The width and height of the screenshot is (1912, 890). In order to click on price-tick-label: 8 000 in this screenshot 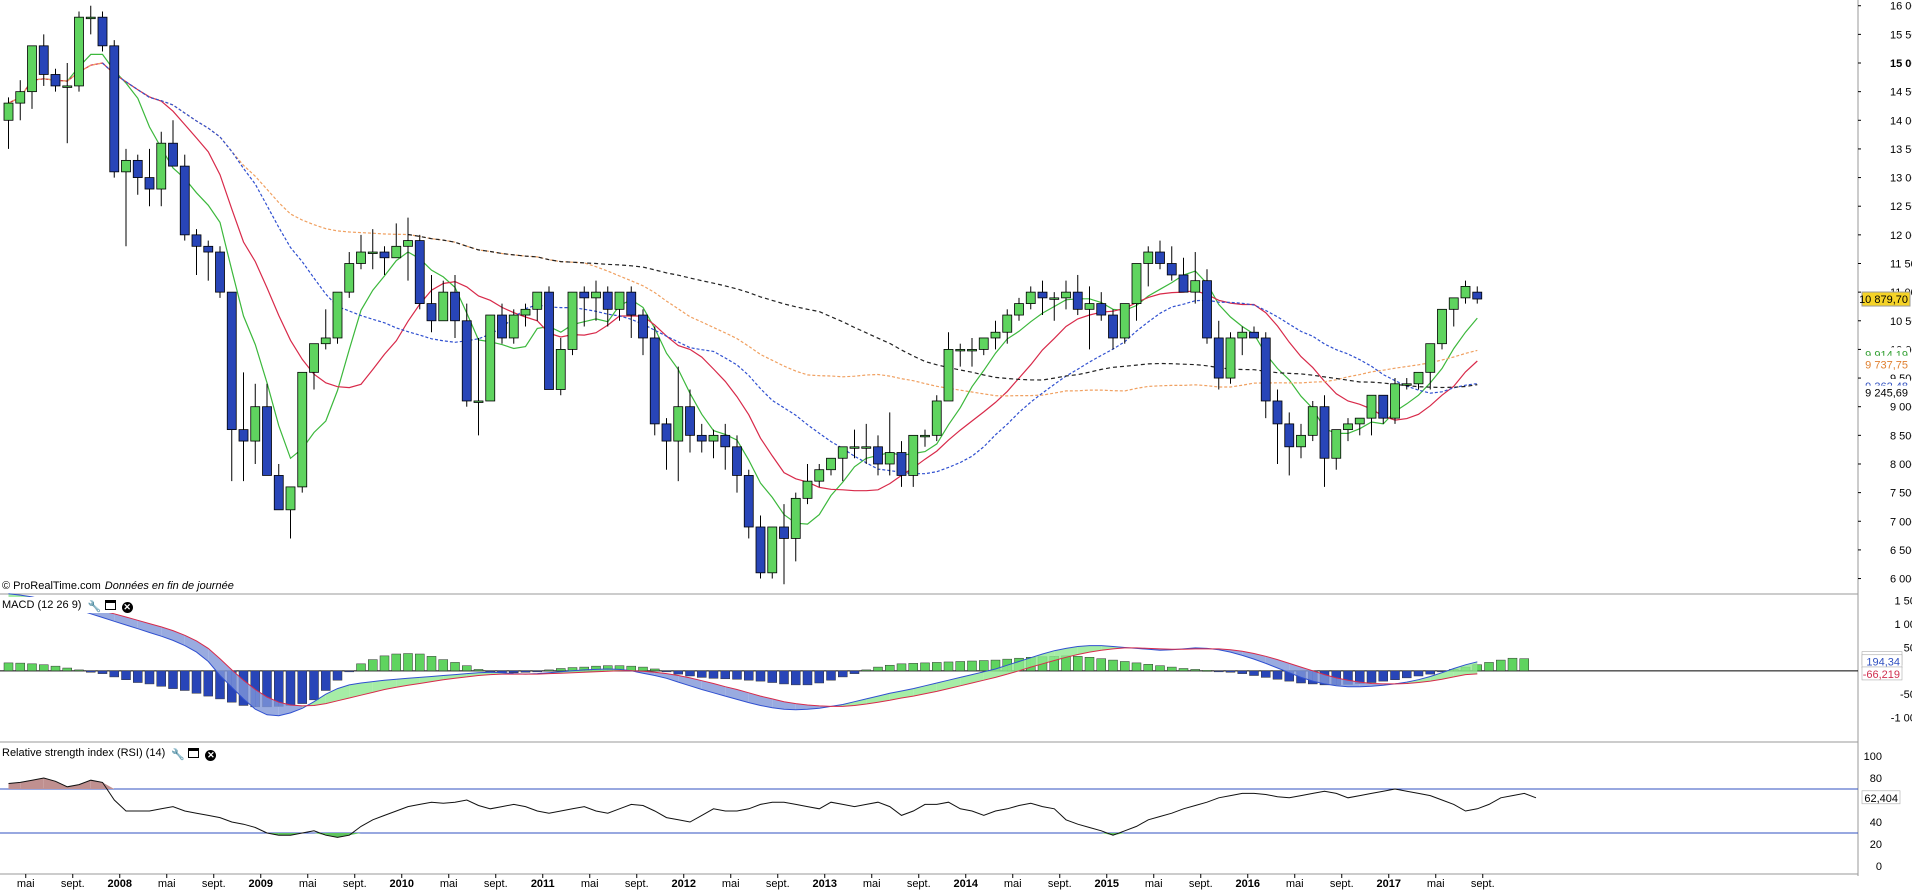, I will do `click(1901, 465)`.